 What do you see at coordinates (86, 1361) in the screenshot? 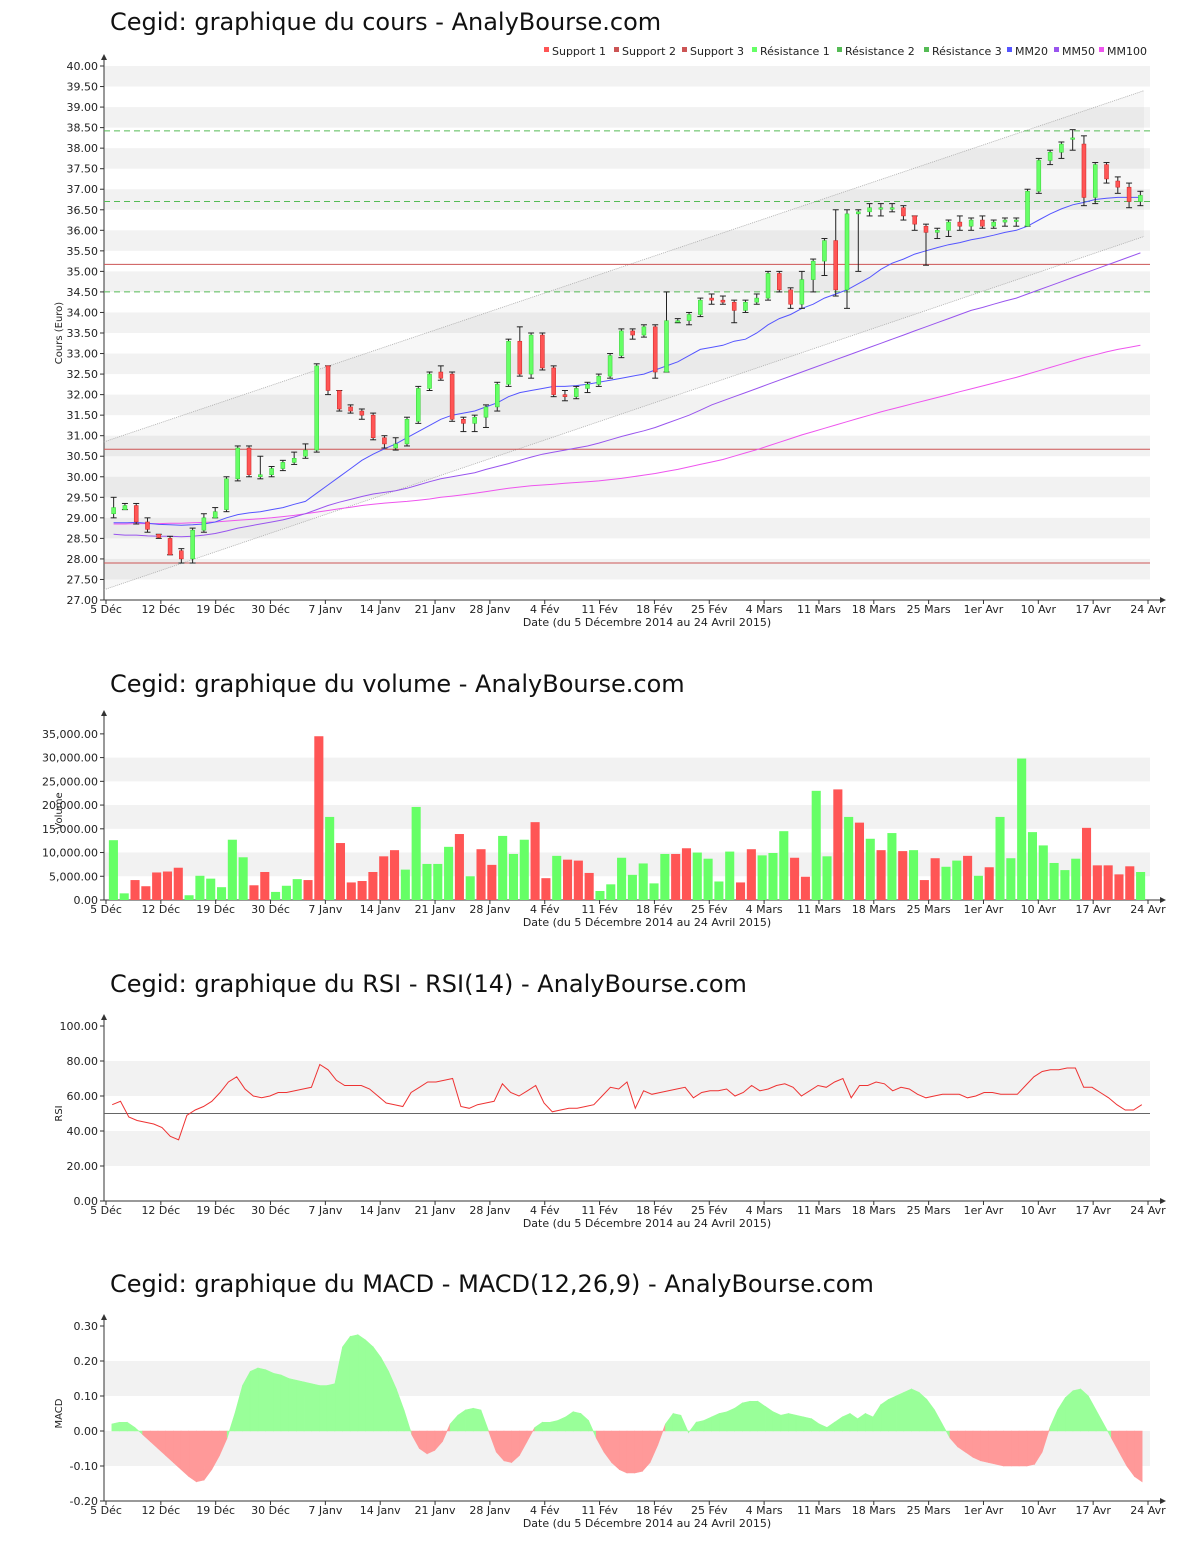
I see `y-tick-label: 0.20` at bounding box center [86, 1361].